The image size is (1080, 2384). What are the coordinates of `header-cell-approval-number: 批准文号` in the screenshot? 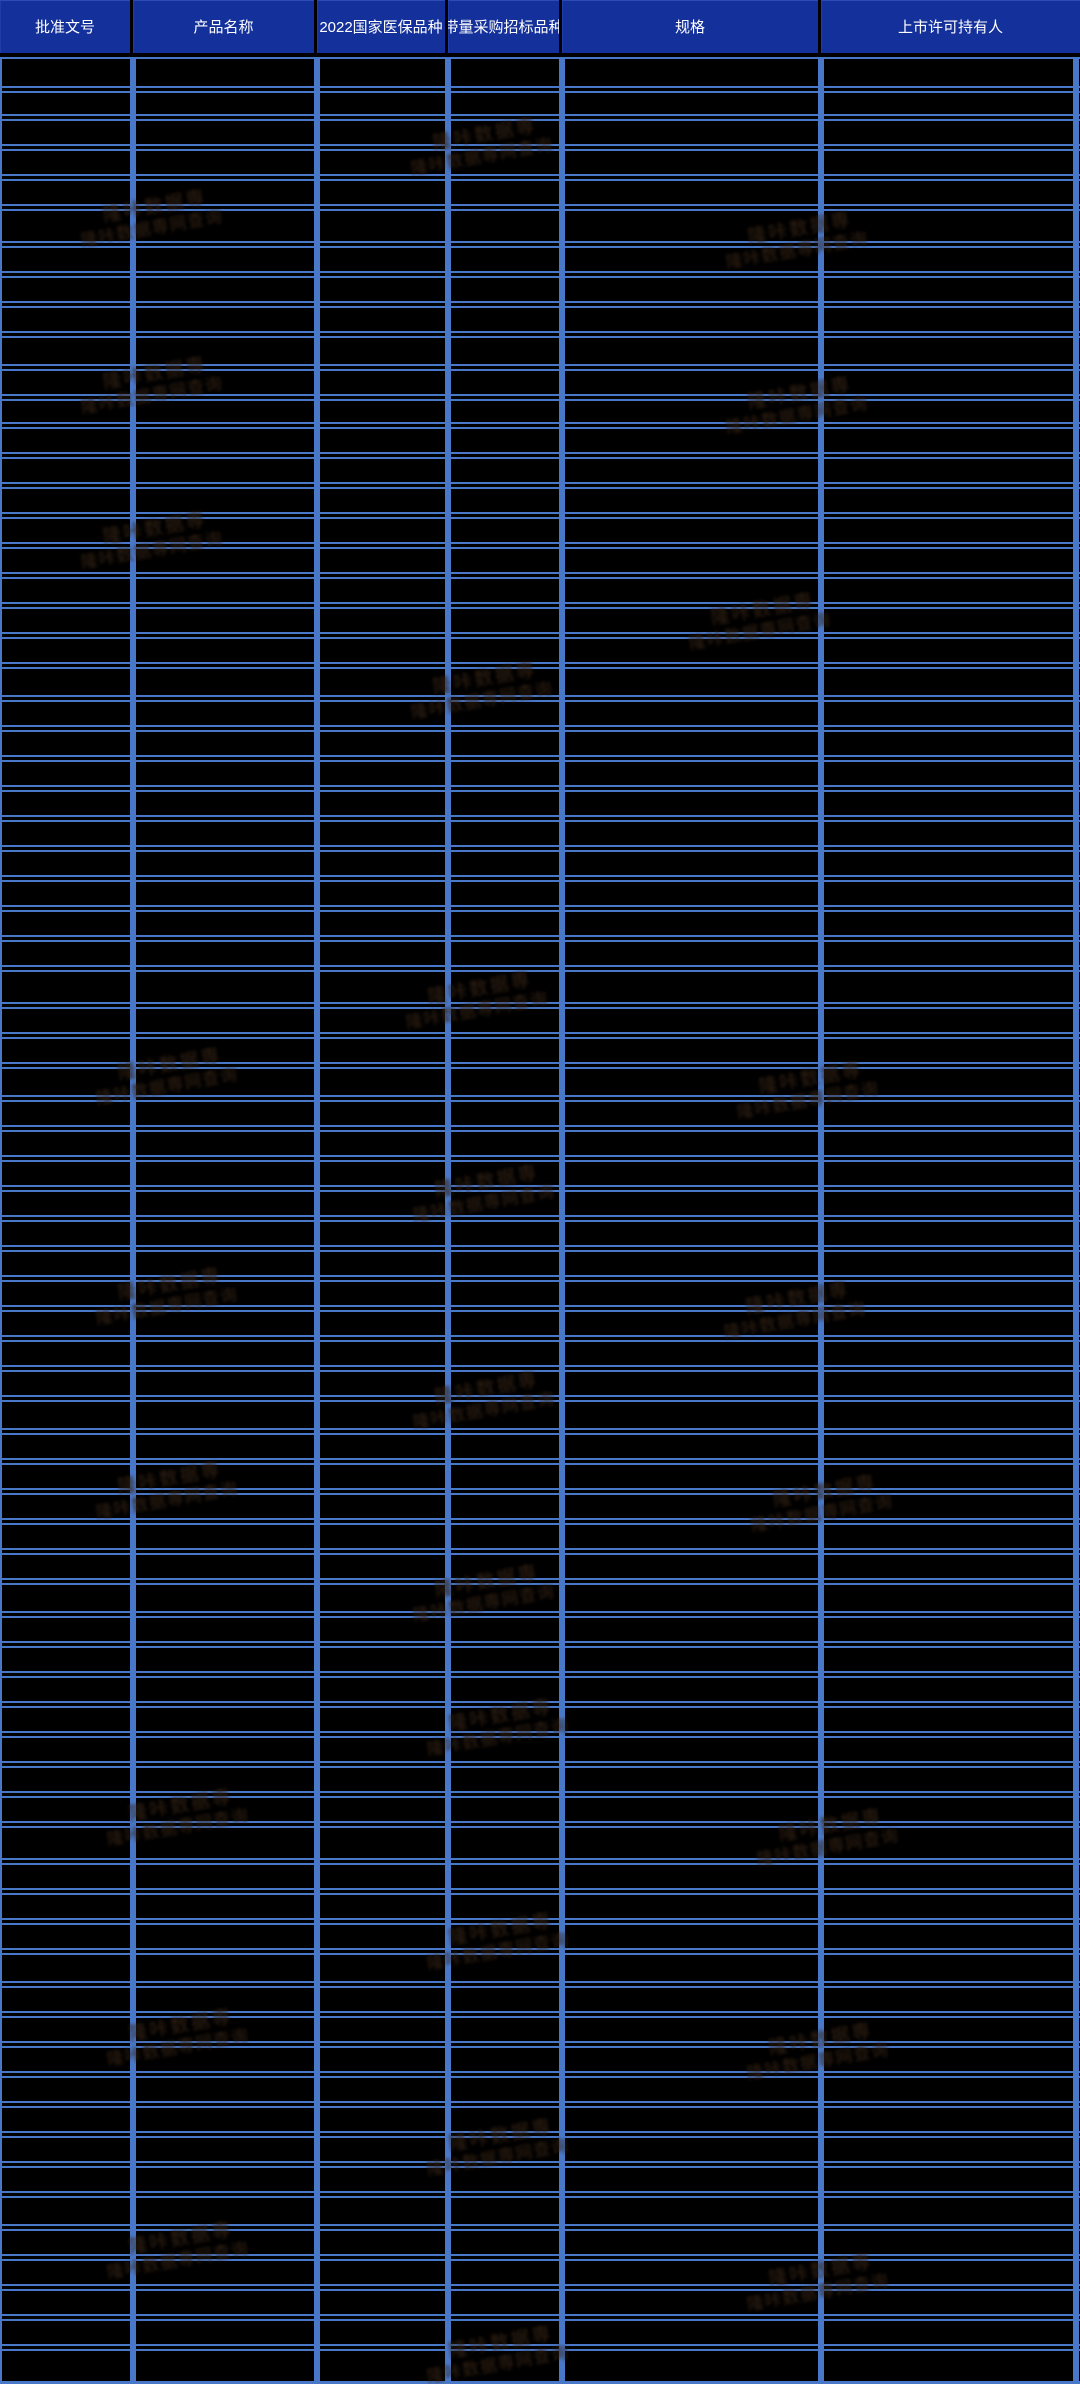 It's located at (66, 26).